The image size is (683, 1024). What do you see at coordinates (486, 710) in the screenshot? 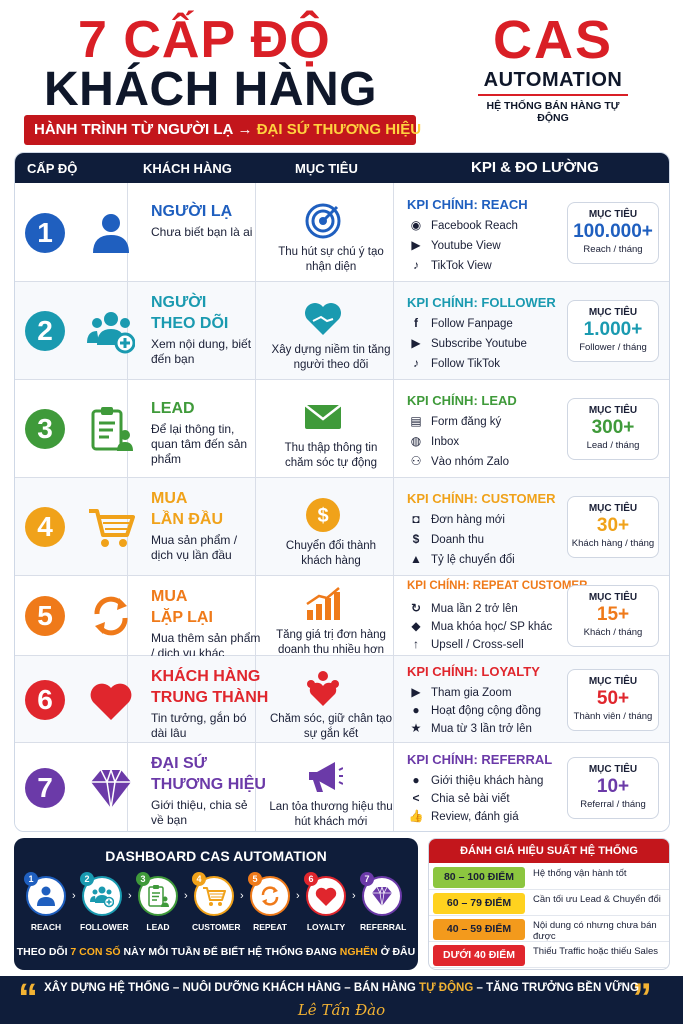
I see `kpi-item-label: Hoạt động cộng đồng` at bounding box center [486, 710].